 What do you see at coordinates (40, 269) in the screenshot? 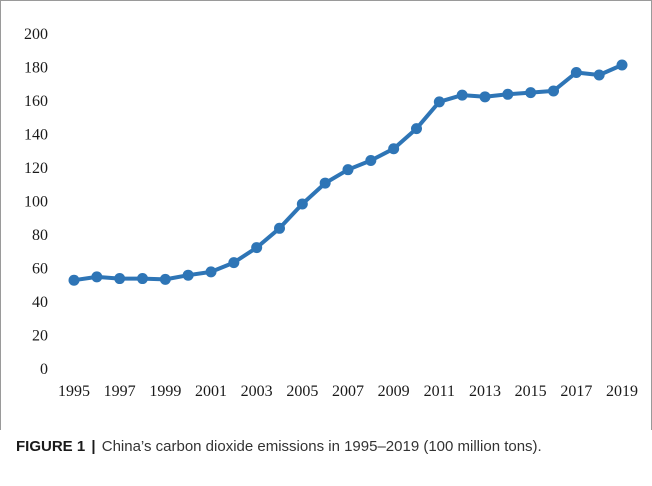
I see `y-tick-label: 60` at bounding box center [40, 269].